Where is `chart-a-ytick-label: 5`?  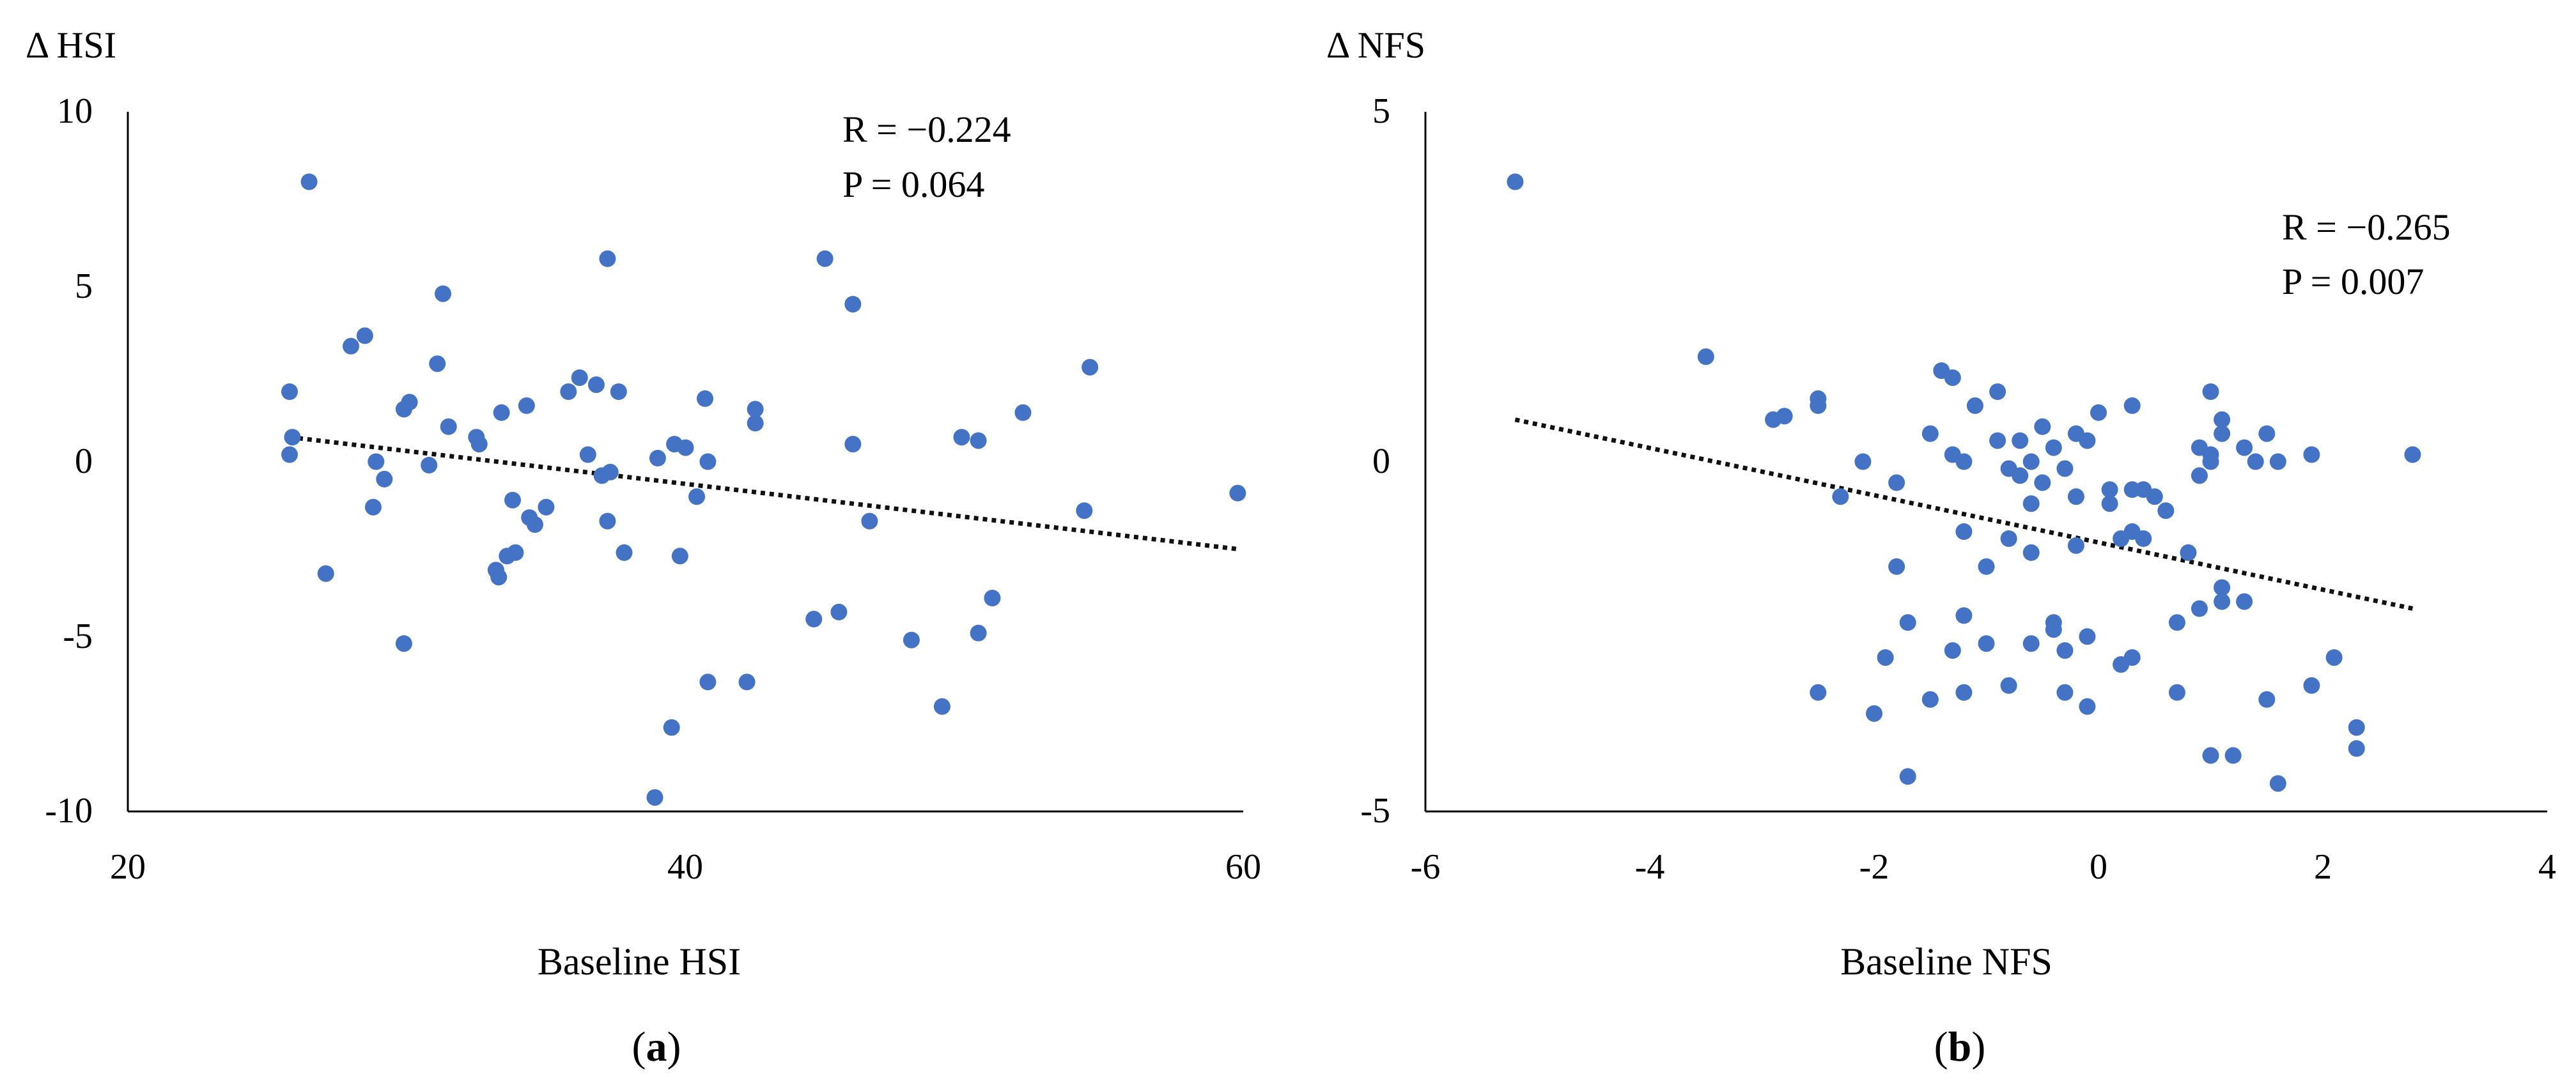 chart-a-ytick-label: 5 is located at coordinates (84, 286).